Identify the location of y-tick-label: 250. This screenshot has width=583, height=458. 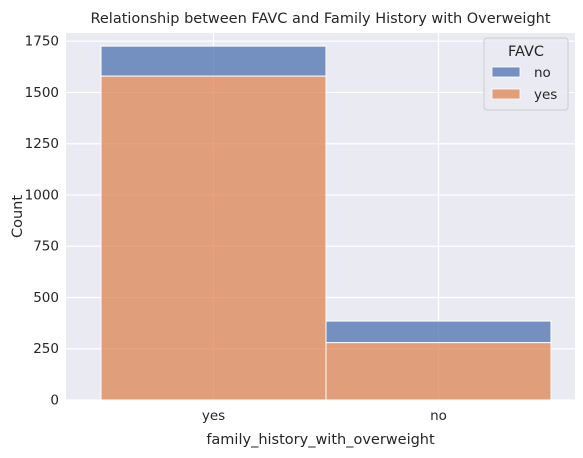
(46, 349).